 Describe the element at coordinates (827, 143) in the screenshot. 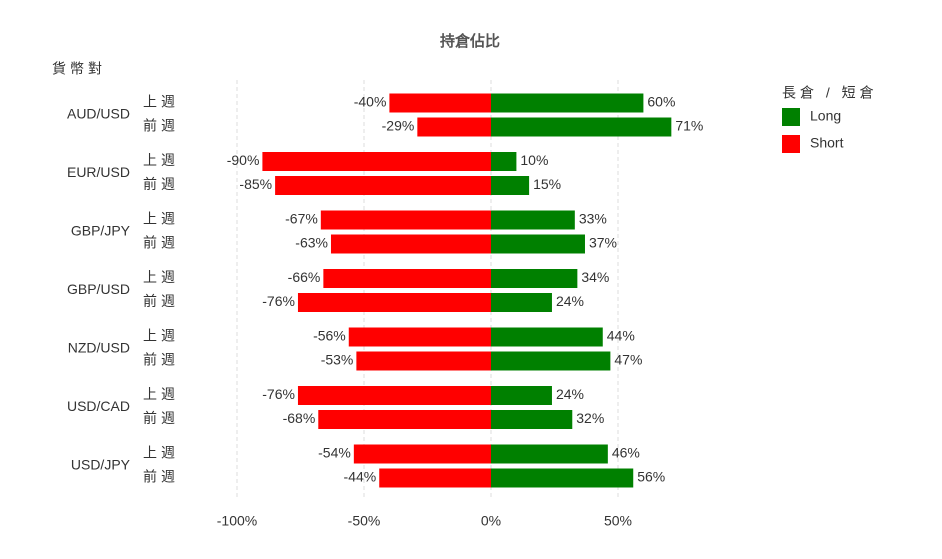

I see `legend-label: Short` at that location.